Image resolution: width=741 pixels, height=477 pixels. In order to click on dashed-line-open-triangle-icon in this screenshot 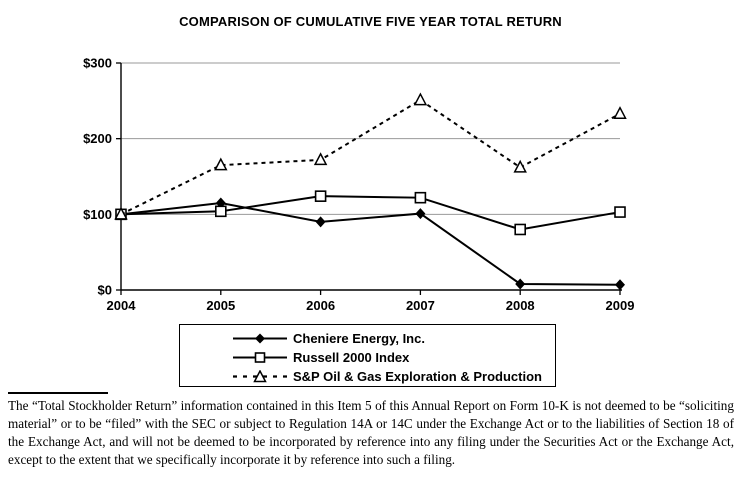, I will do `click(260, 376)`.